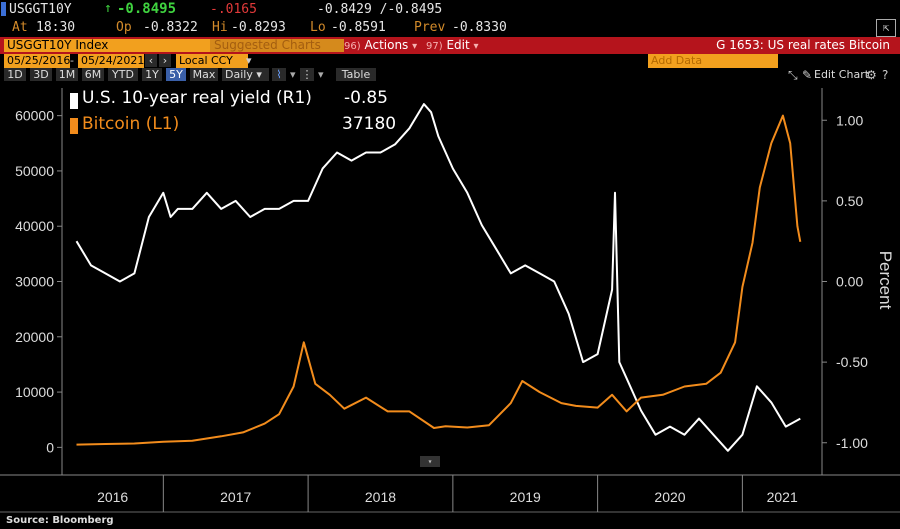 Image resolution: width=900 pixels, height=529 pixels. What do you see at coordinates (34, 392) in the screenshot?
I see `left-tick-label: 10000` at bounding box center [34, 392].